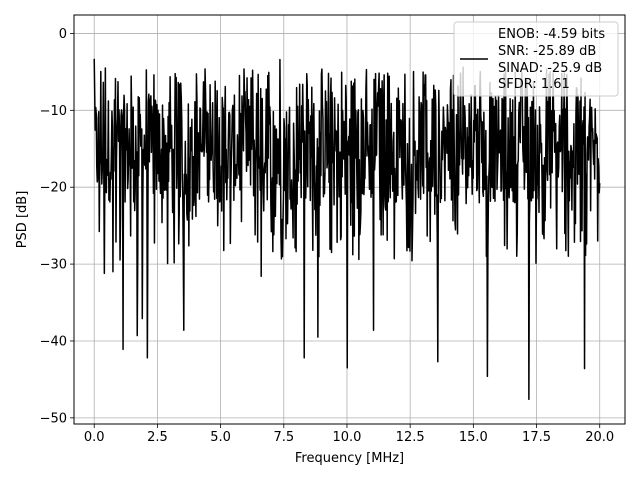 This screenshot has width=640, height=480. Describe the element at coordinates (410, 437) in the screenshot. I see `x-tick-label: 12.5` at that location.